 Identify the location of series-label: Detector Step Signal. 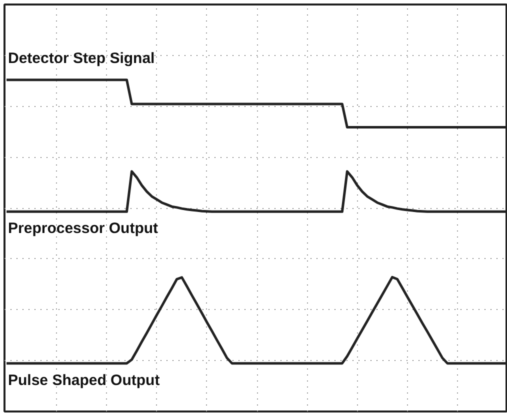
(81, 59).